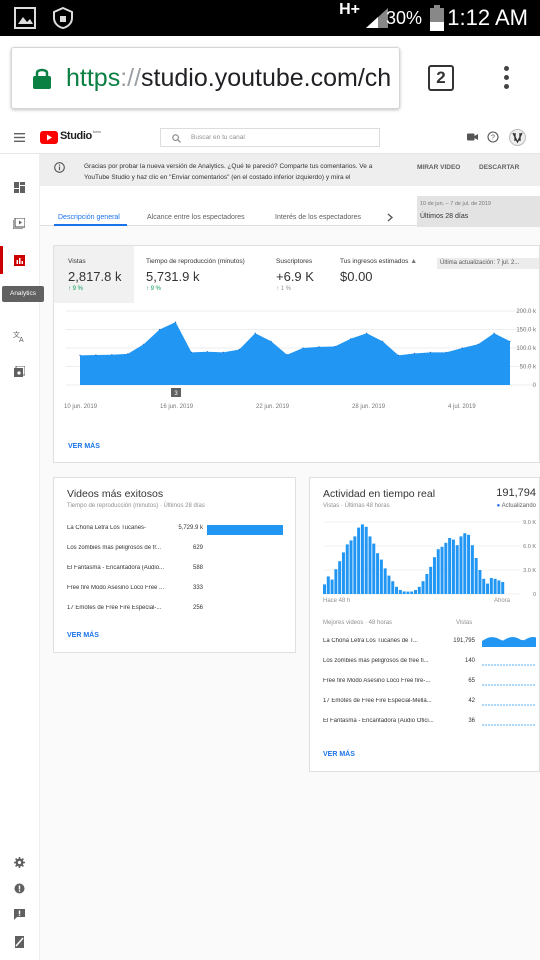 The image size is (540, 960). What do you see at coordinates (218, 137) in the screenshot?
I see `search-input: Buscar en tu canal` at bounding box center [218, 137].